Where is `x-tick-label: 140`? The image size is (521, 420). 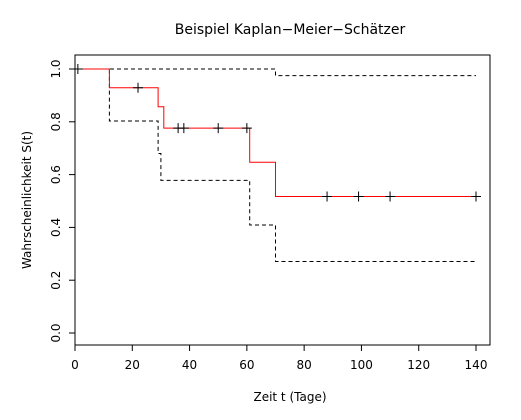 x-tick-label: 140 is located at coordinates (476, 365).